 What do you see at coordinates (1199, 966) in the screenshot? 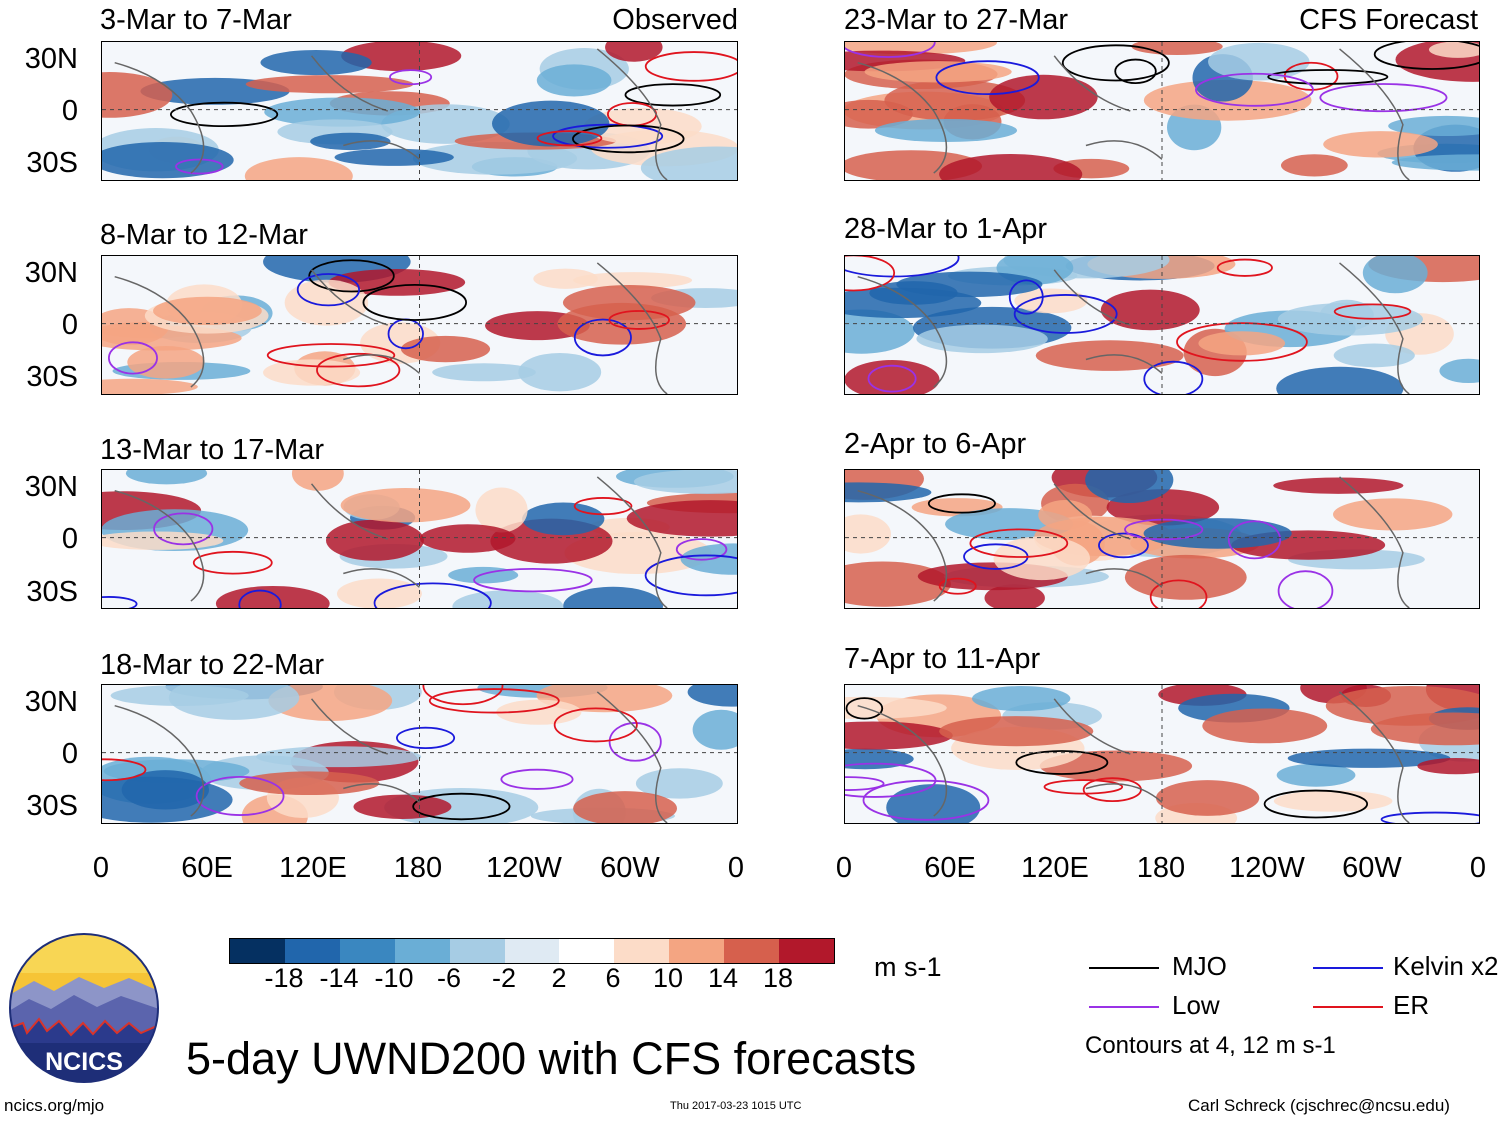
I see `legend-label-mjo: MJO` at bounding box center [1199, 966].